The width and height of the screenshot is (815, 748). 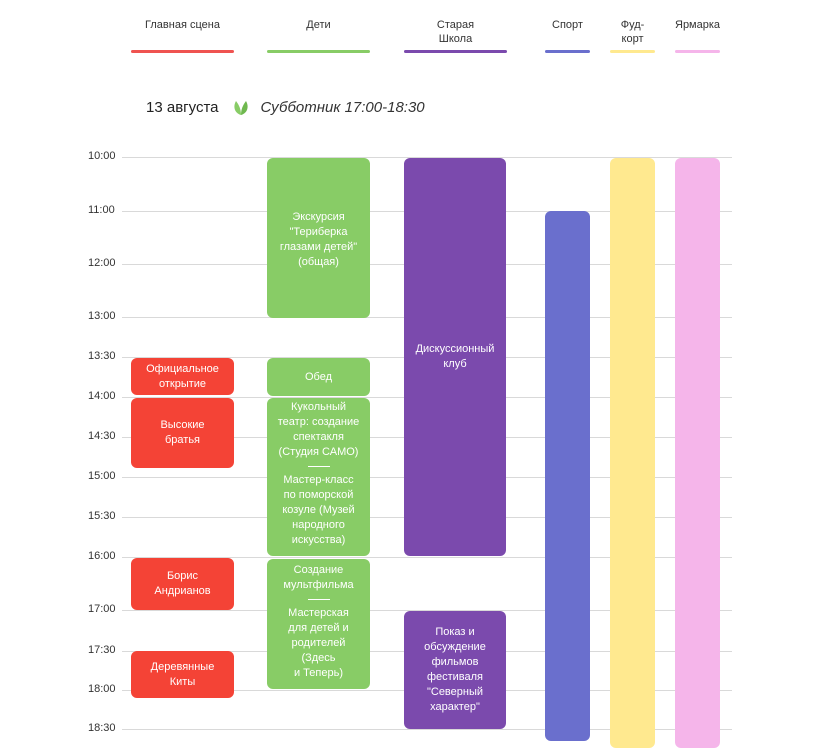 I want to click on leaf-icon, so click(x=240, y=108).